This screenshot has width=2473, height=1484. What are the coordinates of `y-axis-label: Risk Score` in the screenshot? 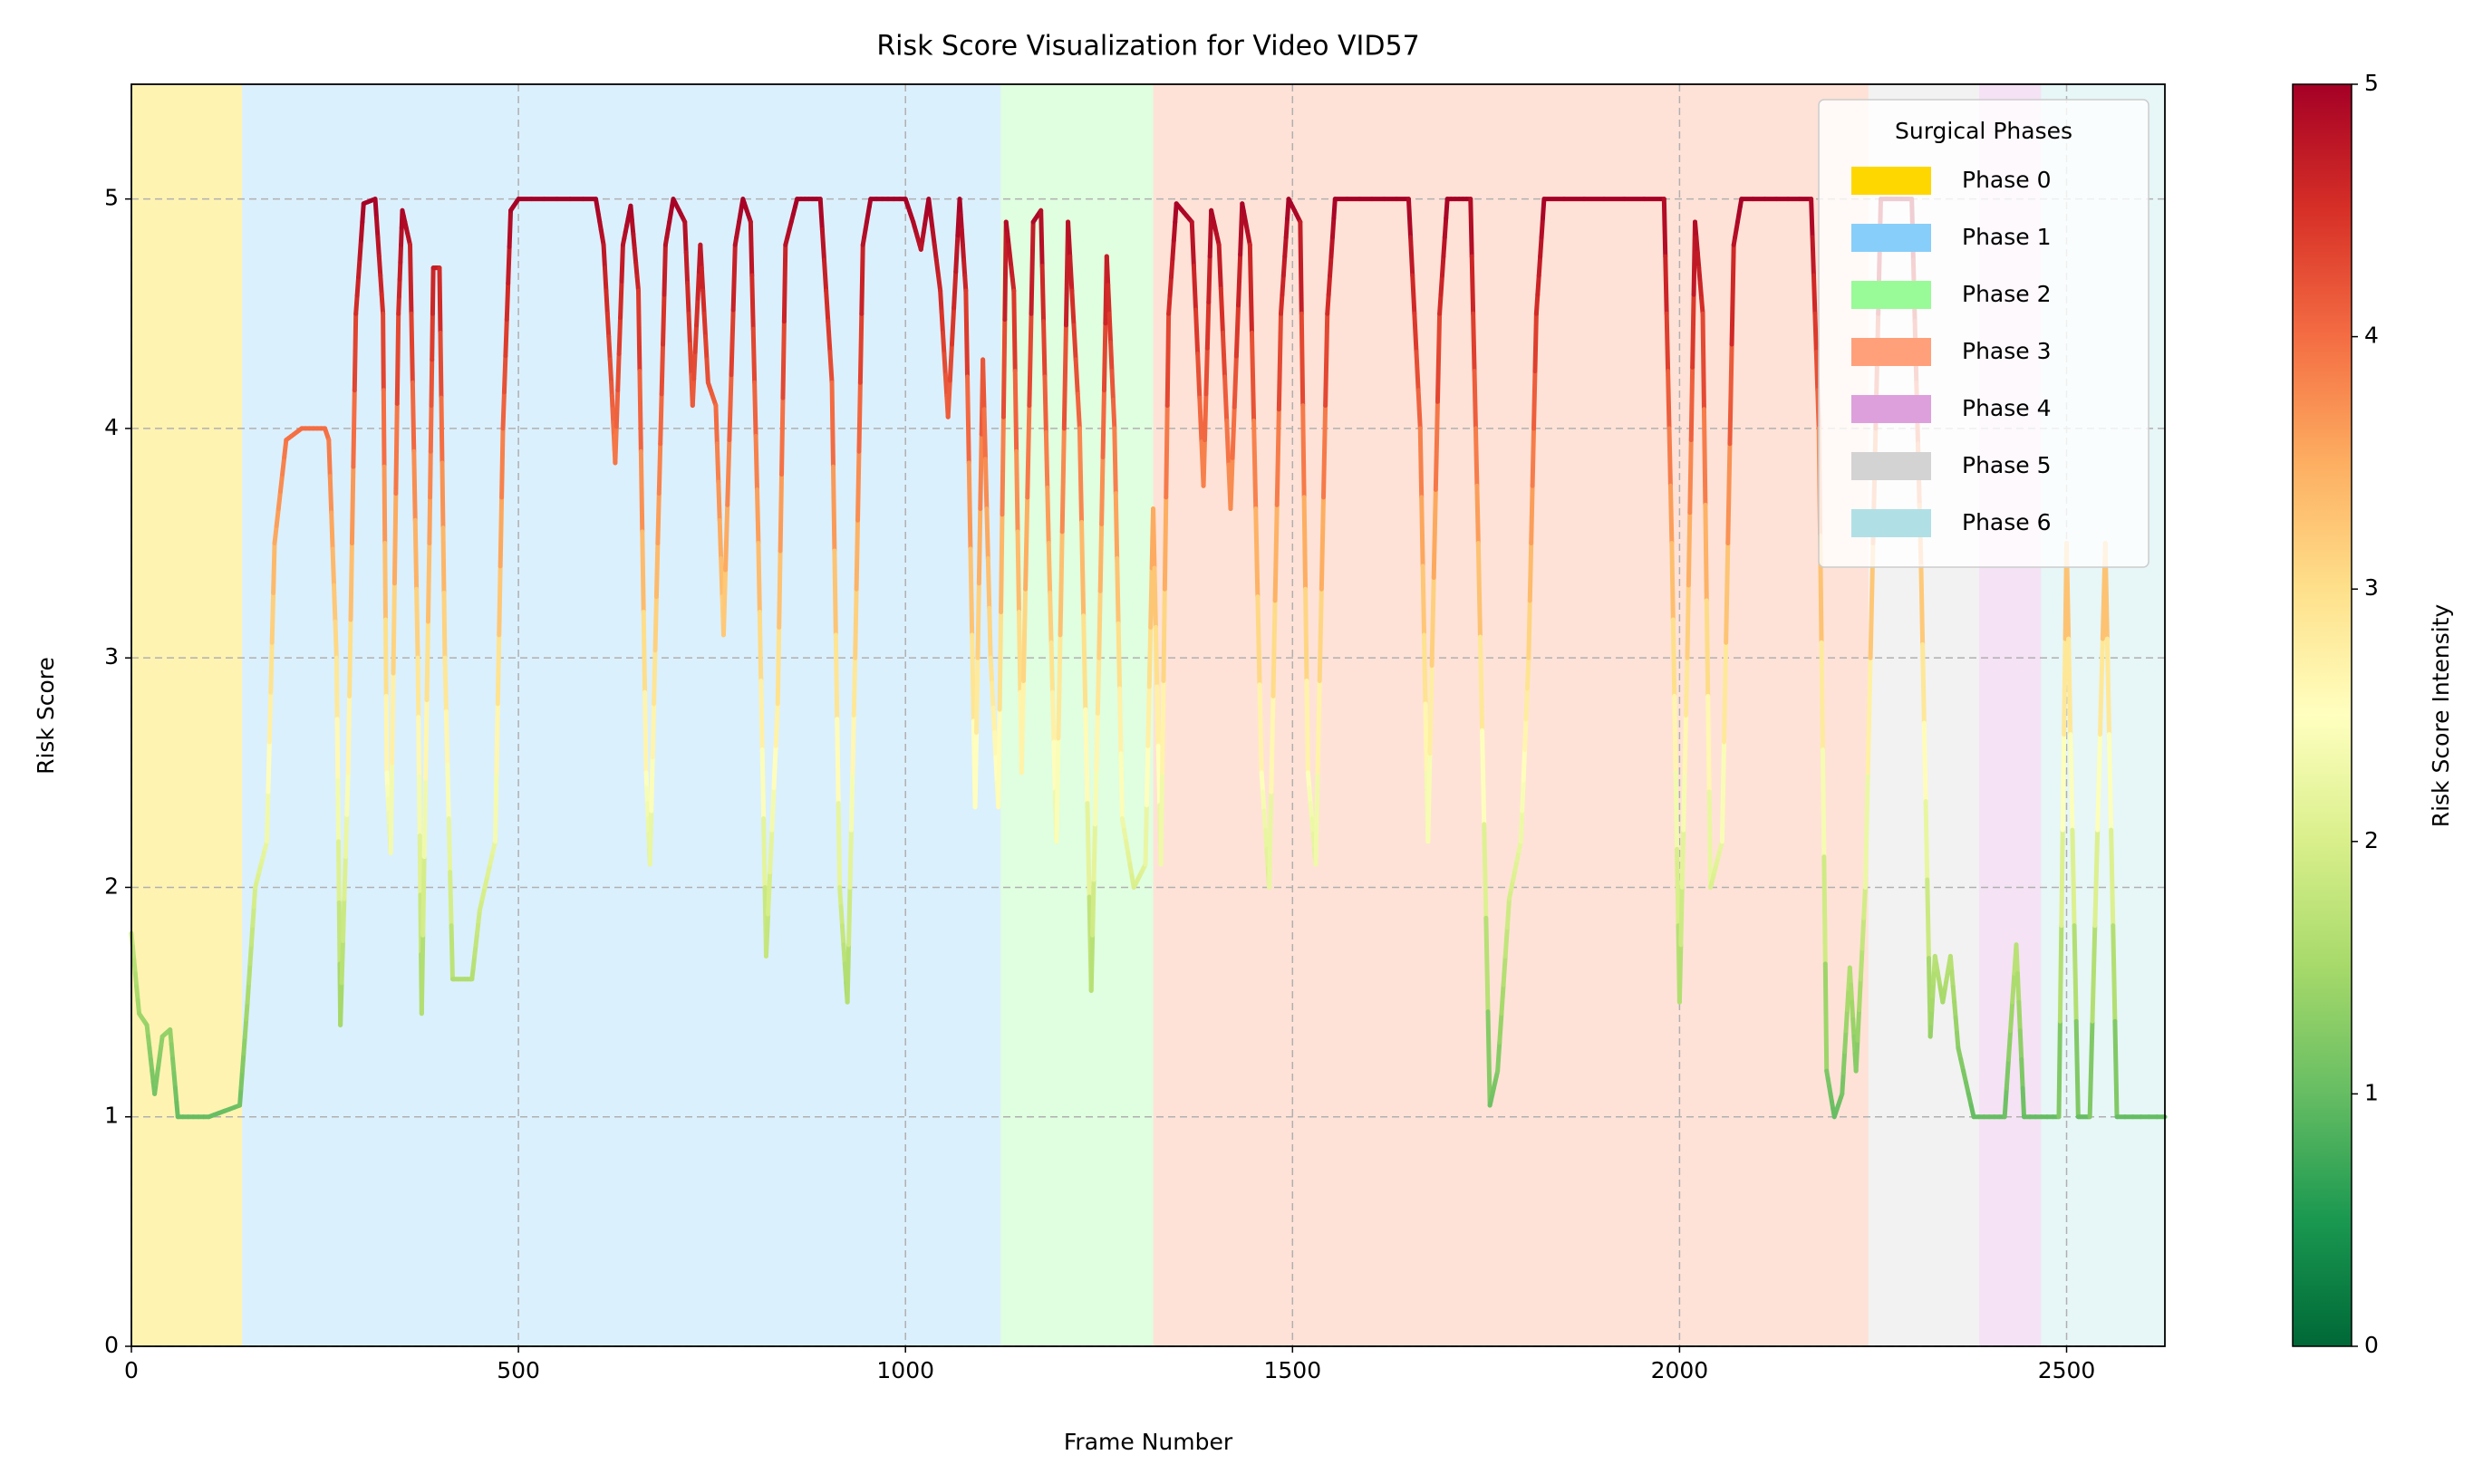 It's located at (46, 716).